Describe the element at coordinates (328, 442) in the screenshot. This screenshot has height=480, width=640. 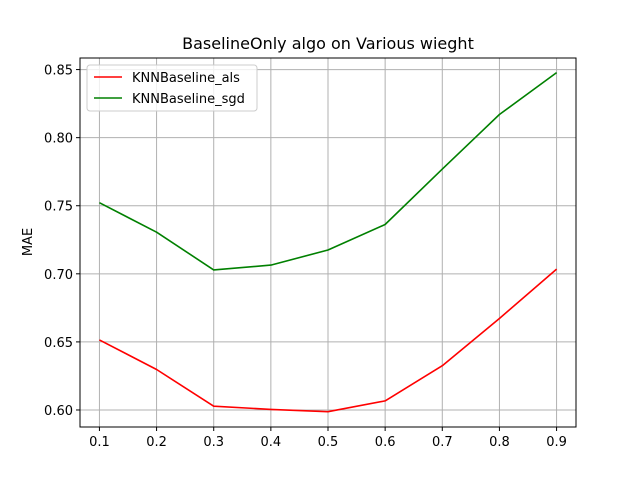
I see `x-tick-label: 0.5` at that location.